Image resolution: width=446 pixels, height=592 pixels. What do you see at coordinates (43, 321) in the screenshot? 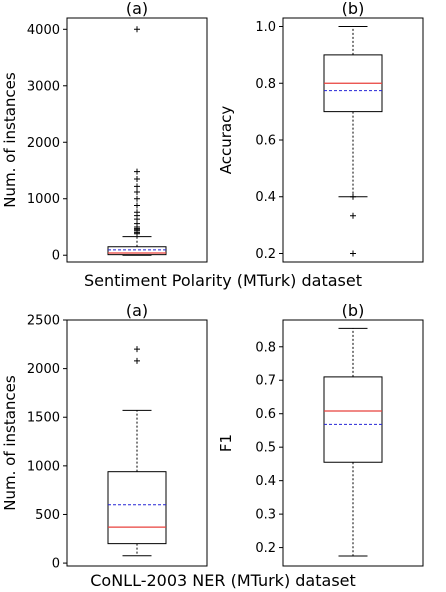
I see `chart-3-ytick-label-5: 2500` at bounding box center [43, 321].